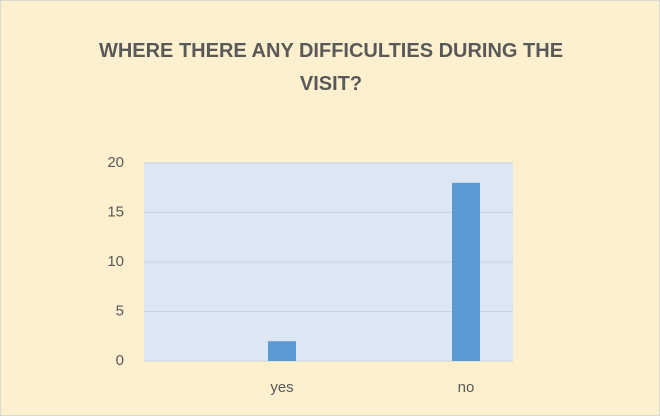  Describe the element at coordinates (281, 387) in the screenshot. I see `x-tick-label: yes` at that location.